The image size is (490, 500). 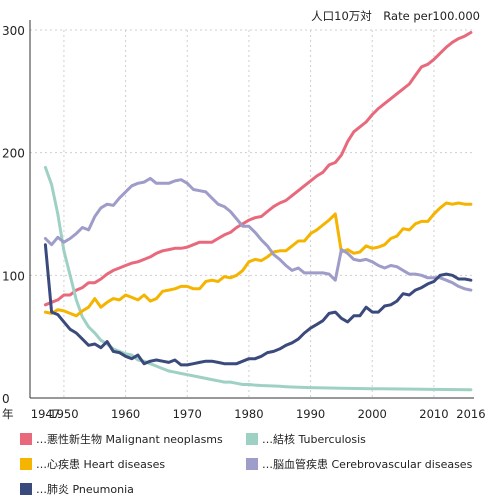 What do you see at coordinates (310, 414) in the screenshot?
I see `x-tick-label: 1990` at bounding box center [310, 414].